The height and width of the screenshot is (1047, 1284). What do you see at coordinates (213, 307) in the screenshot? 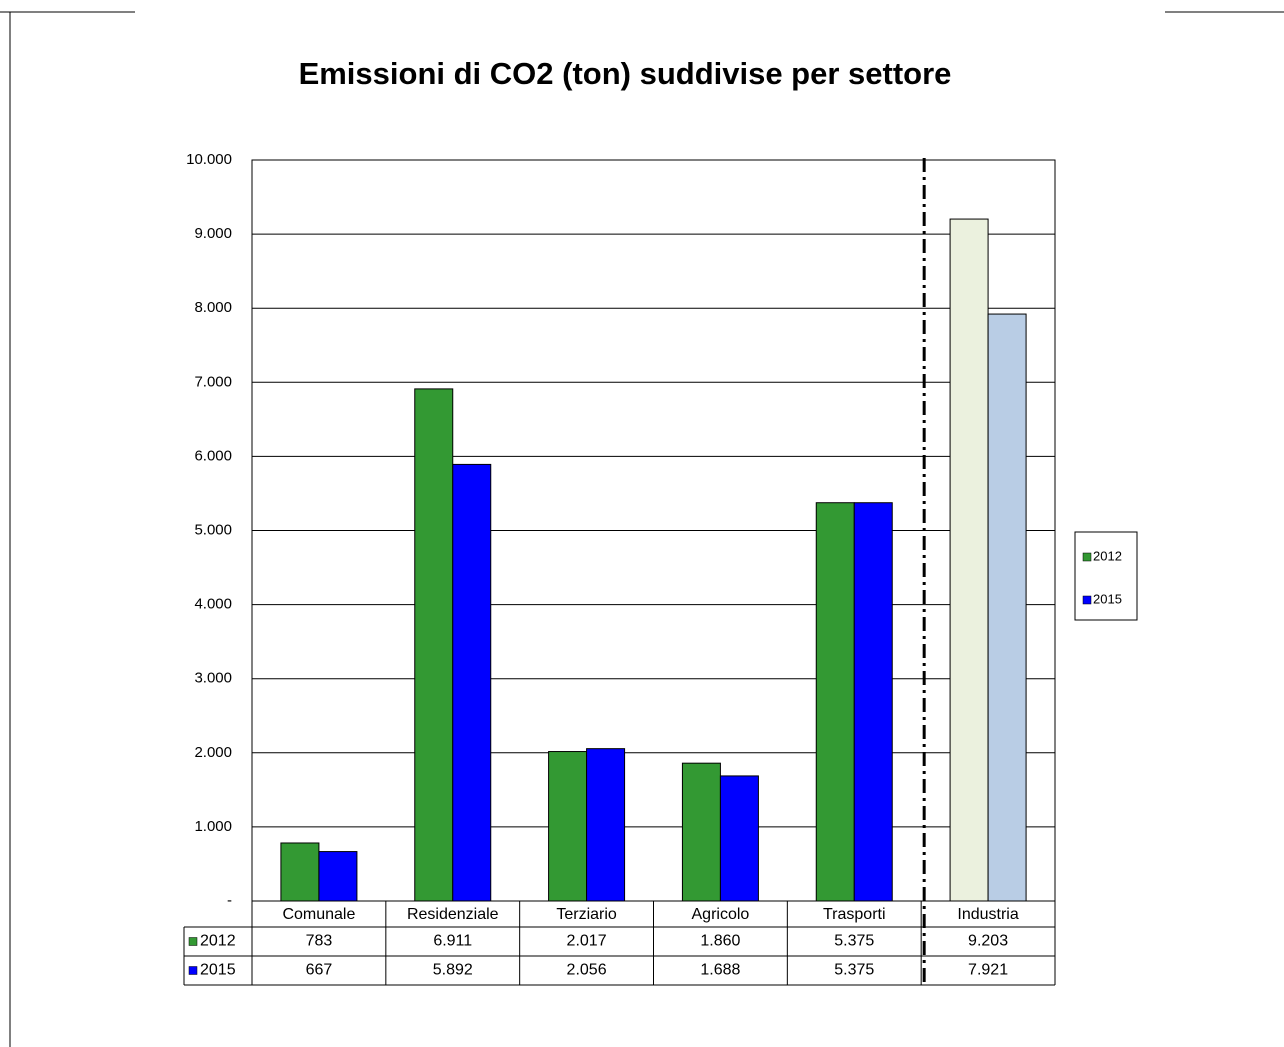
I see `y-tick-label: 8.000` at bounding box center [213, 307].